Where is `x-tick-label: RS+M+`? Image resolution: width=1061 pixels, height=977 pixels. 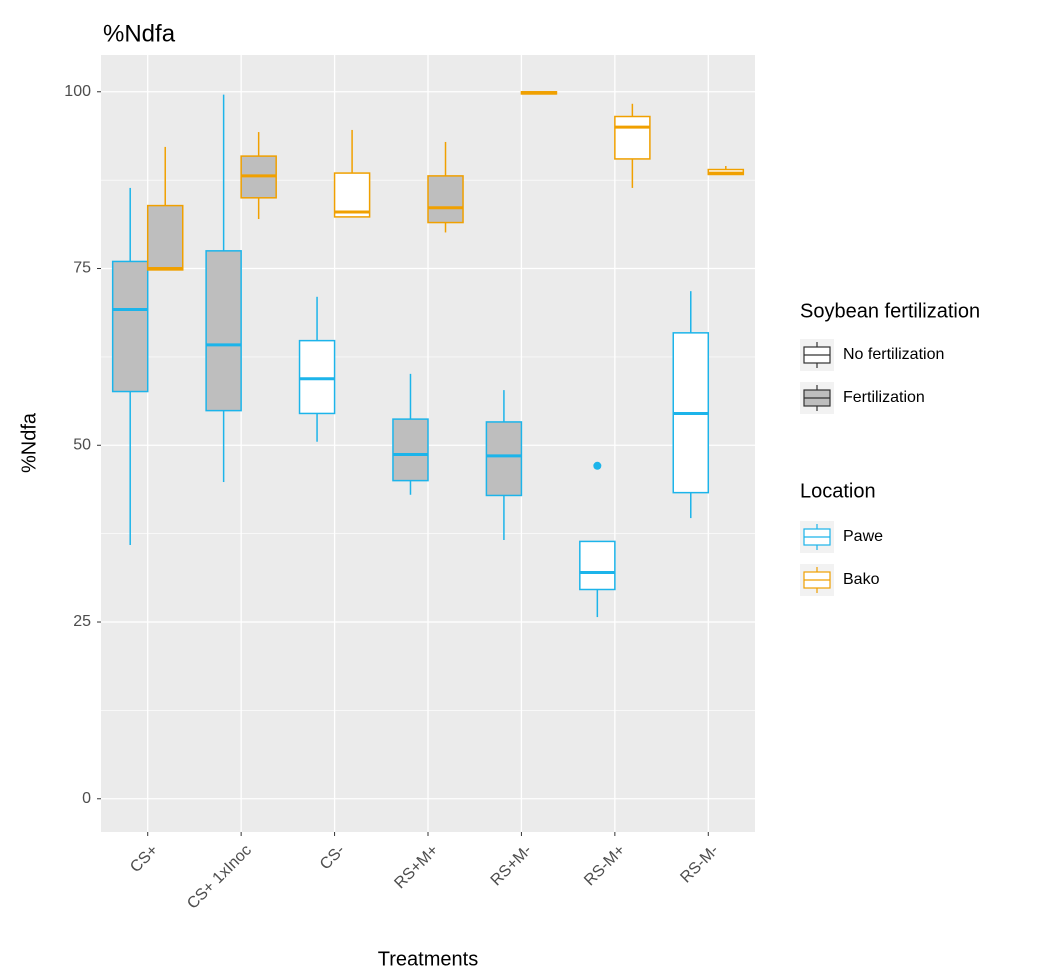
x-tick-label: RS+M+ is located at coordinates (416, 867).